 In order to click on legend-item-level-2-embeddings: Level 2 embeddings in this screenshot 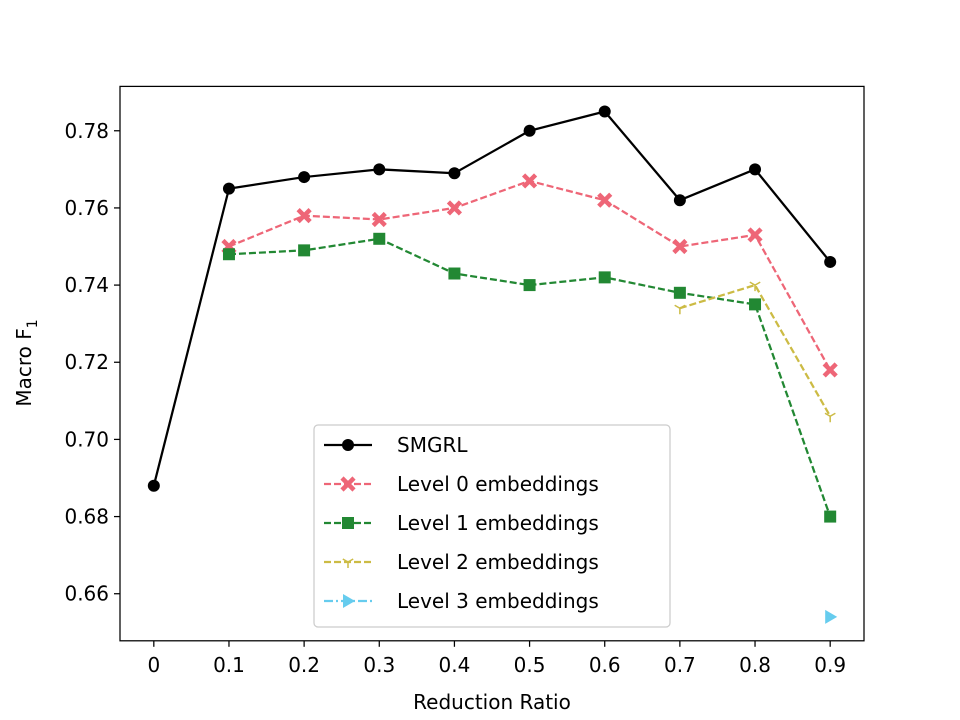, I will do `click(461, 562)`.